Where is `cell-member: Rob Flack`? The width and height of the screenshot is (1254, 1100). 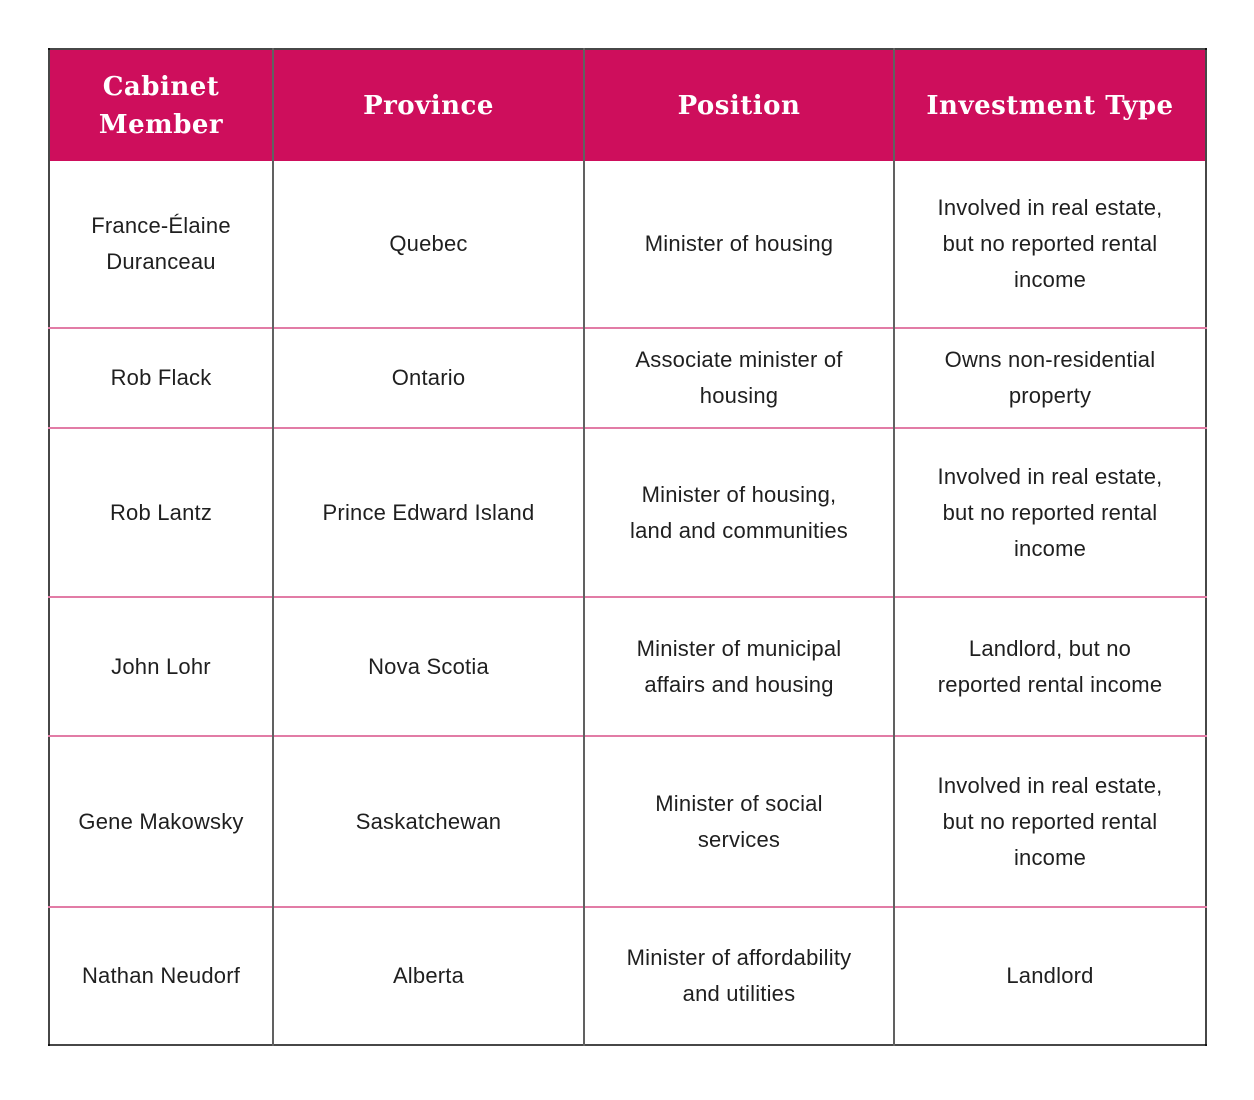 cell-member: Rob Flack is located at coordinates (161, 377).